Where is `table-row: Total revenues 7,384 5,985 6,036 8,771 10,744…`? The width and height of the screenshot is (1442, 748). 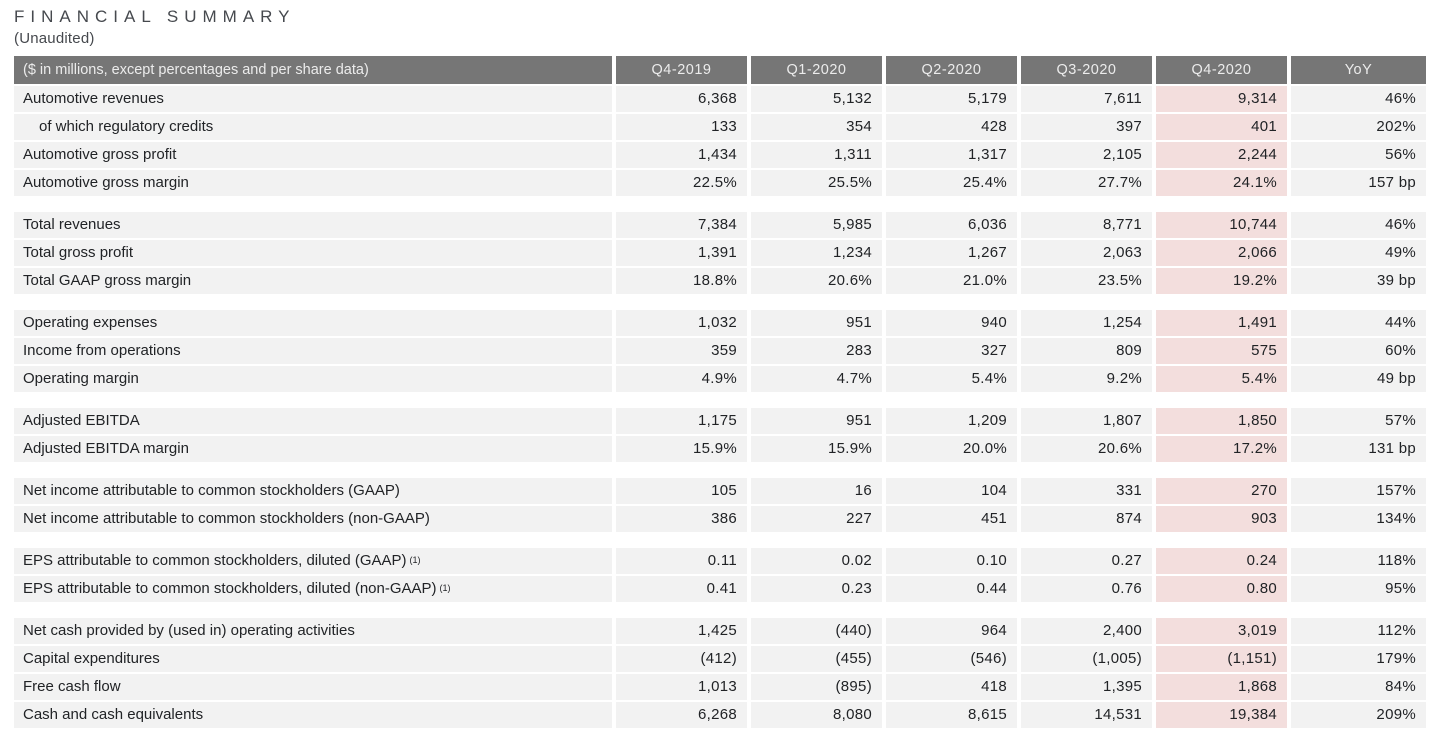
table-row: Total revenues 7,384 5,985 6,036 8,771 10,744… is located at coordinates (721, 224).